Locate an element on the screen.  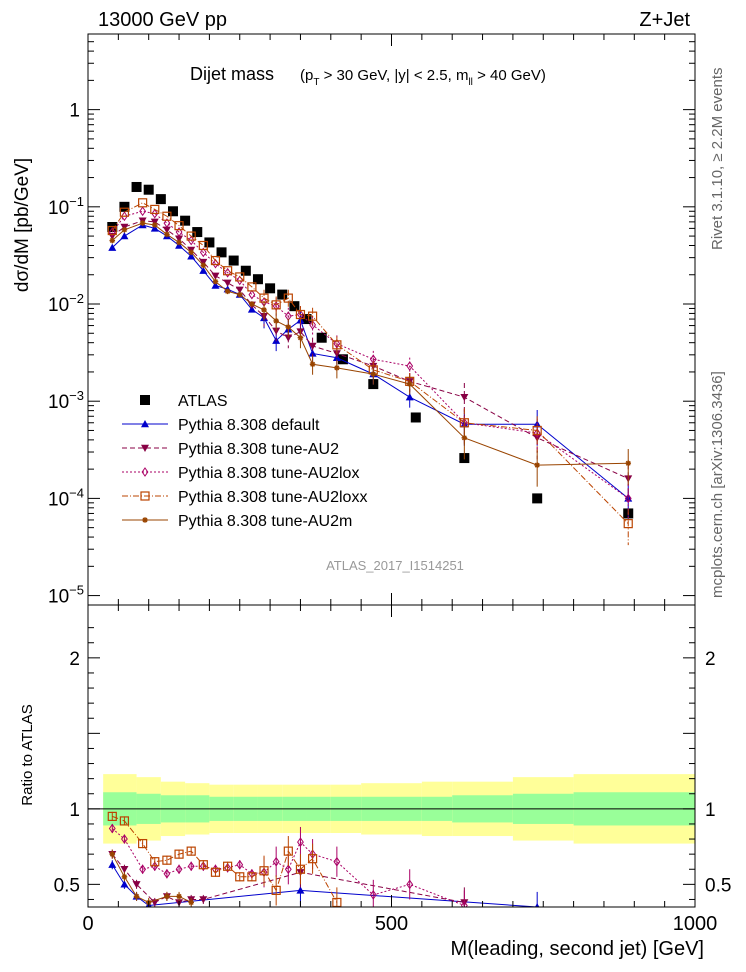
legend-label: Pythia 8.308 default is located at coordinates (249, 425).